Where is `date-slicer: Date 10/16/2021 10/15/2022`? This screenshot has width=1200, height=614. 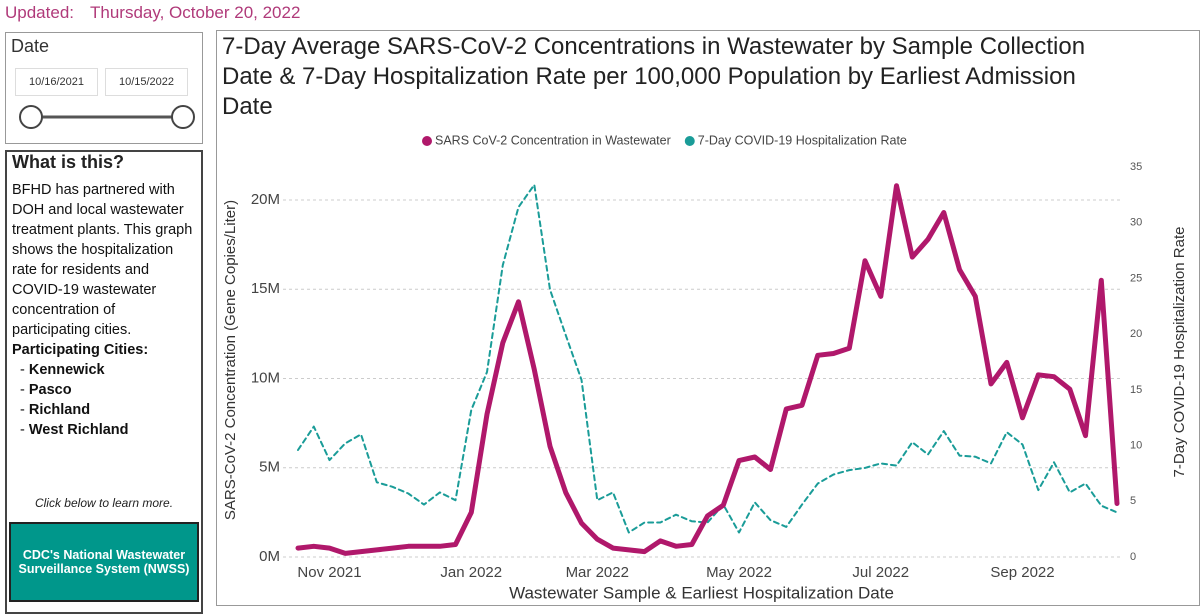 date-slicer: Date 10/16/2021 10/15/2022 is located at coordinates (104, 88).